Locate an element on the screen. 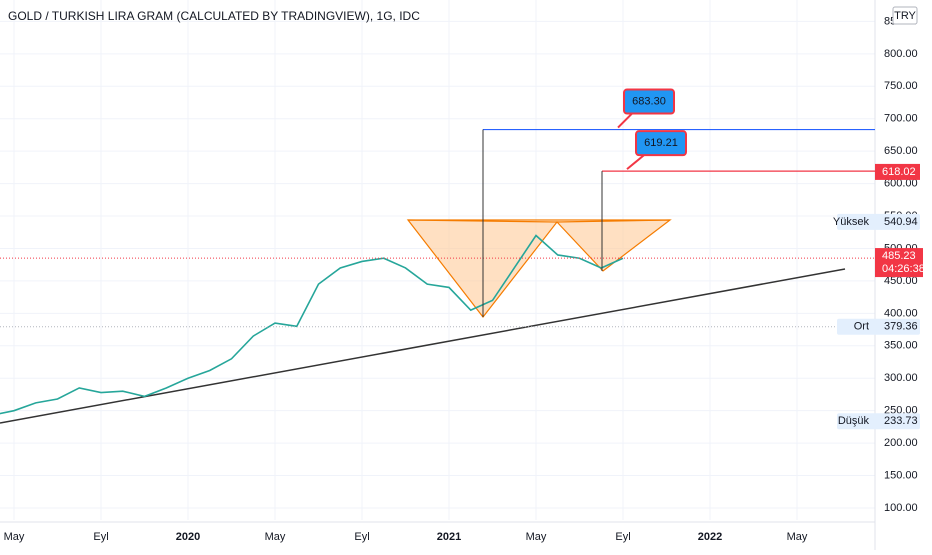 The width and height of the screenshot is (932, 555). level-value: 540.94 is located at coordinates (901, 222).